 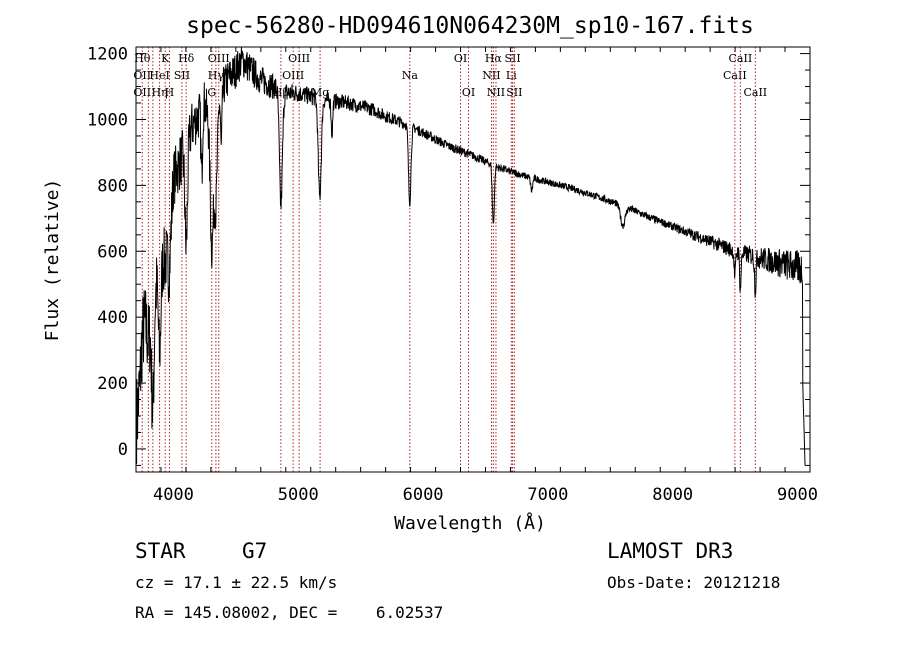 I want to click on line-marker-label: G, so click(x=211, y=92).